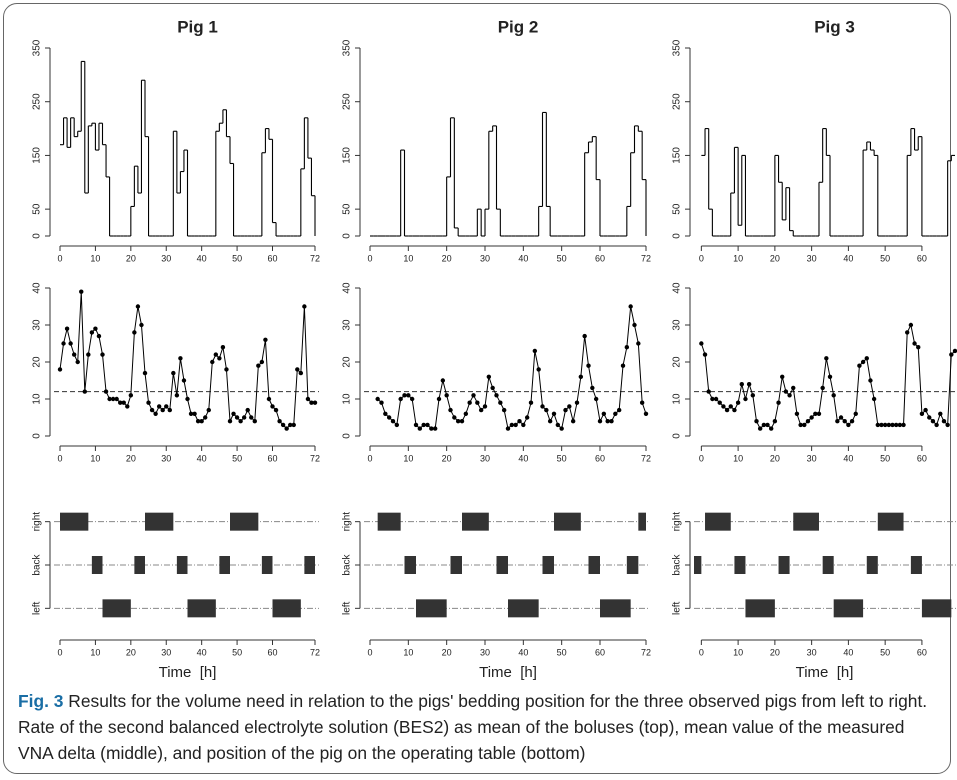  What do you see at coordinates (677, 155) in the screenshot?
I see `y-tick-label: 150` at bounding box center [677, 155].